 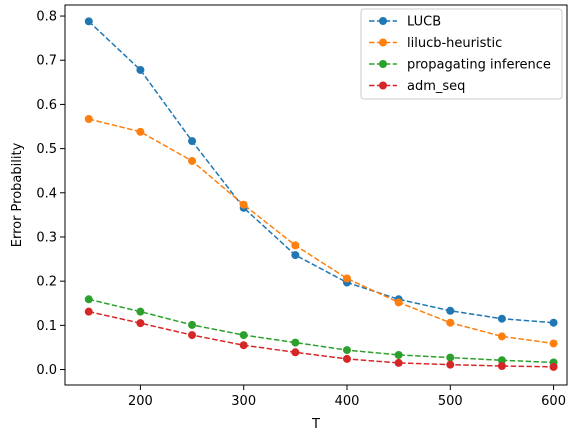 I want to click on y-tick-label: 0.6, so click(x=46, y=105).